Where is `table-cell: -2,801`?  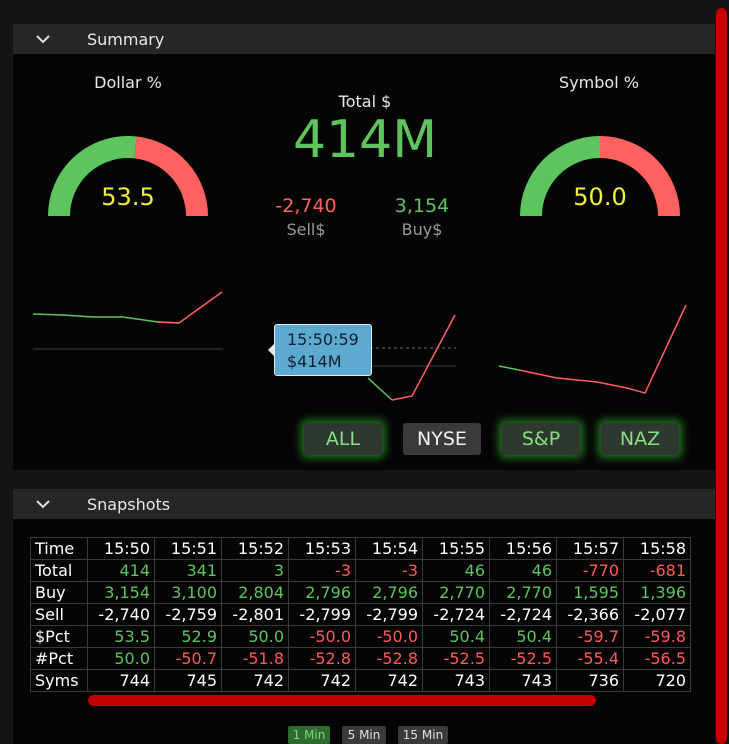 table-cell: -2,801 is located at coordinates (255, 614).